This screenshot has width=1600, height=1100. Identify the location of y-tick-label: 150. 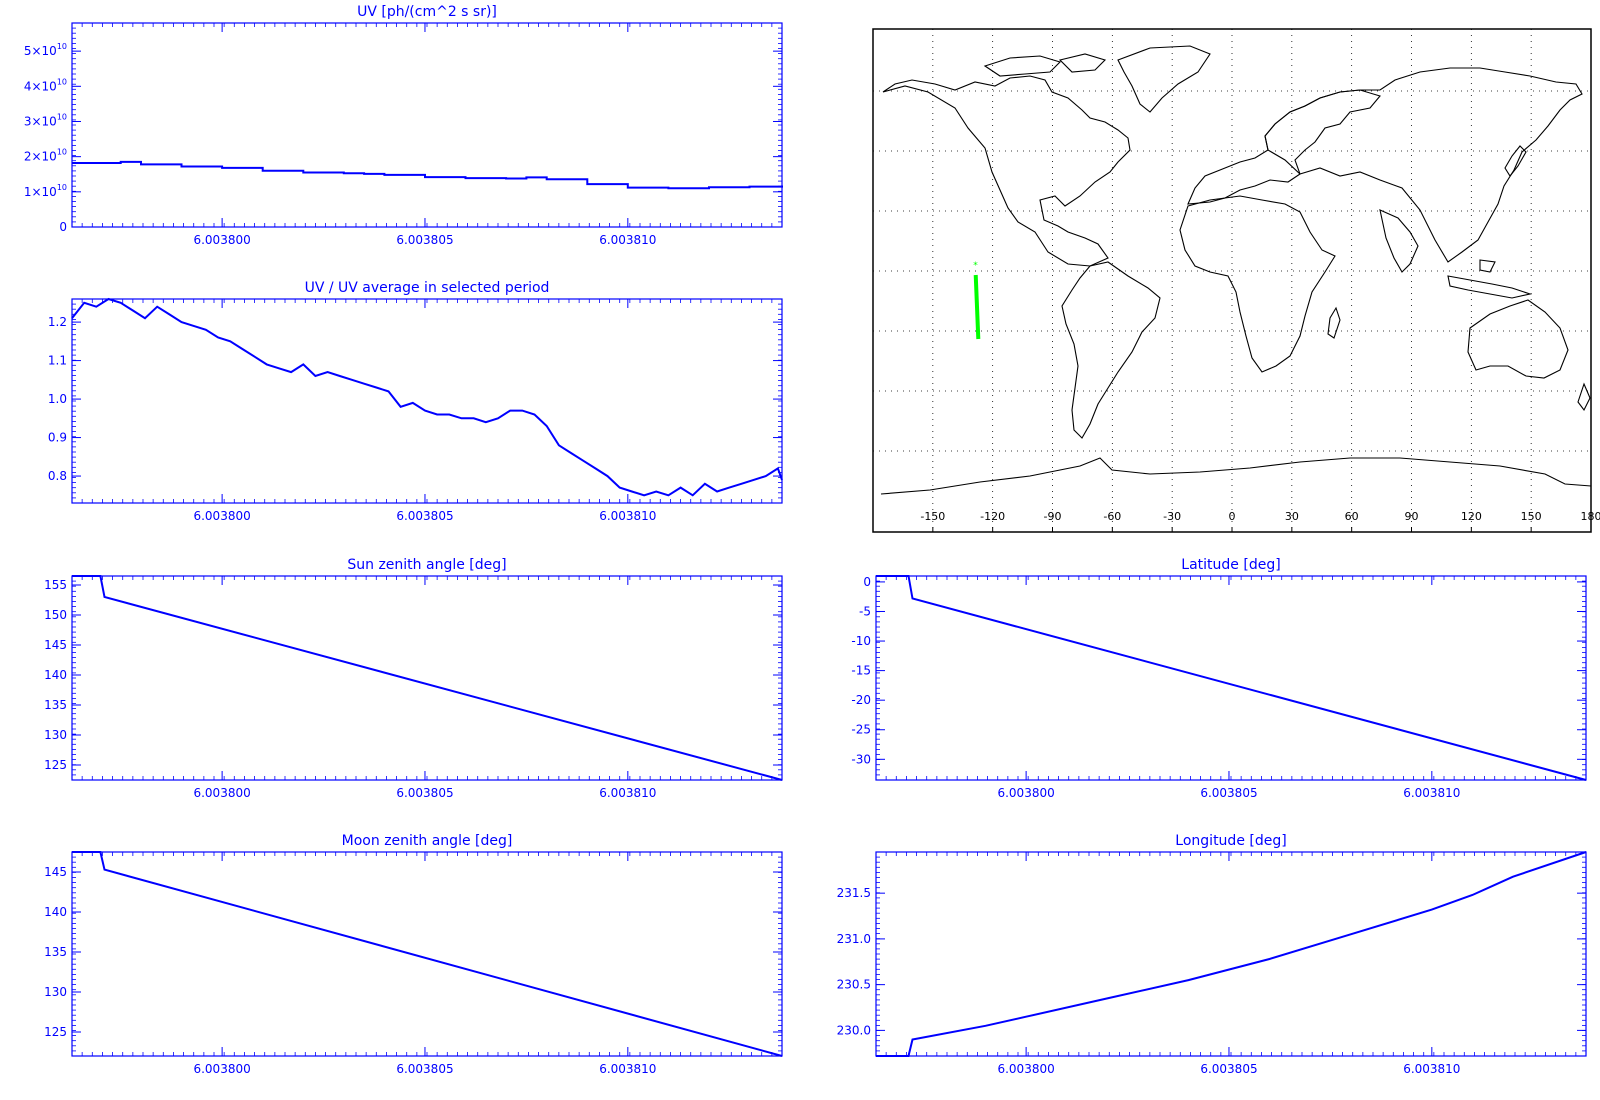
(55, 615).